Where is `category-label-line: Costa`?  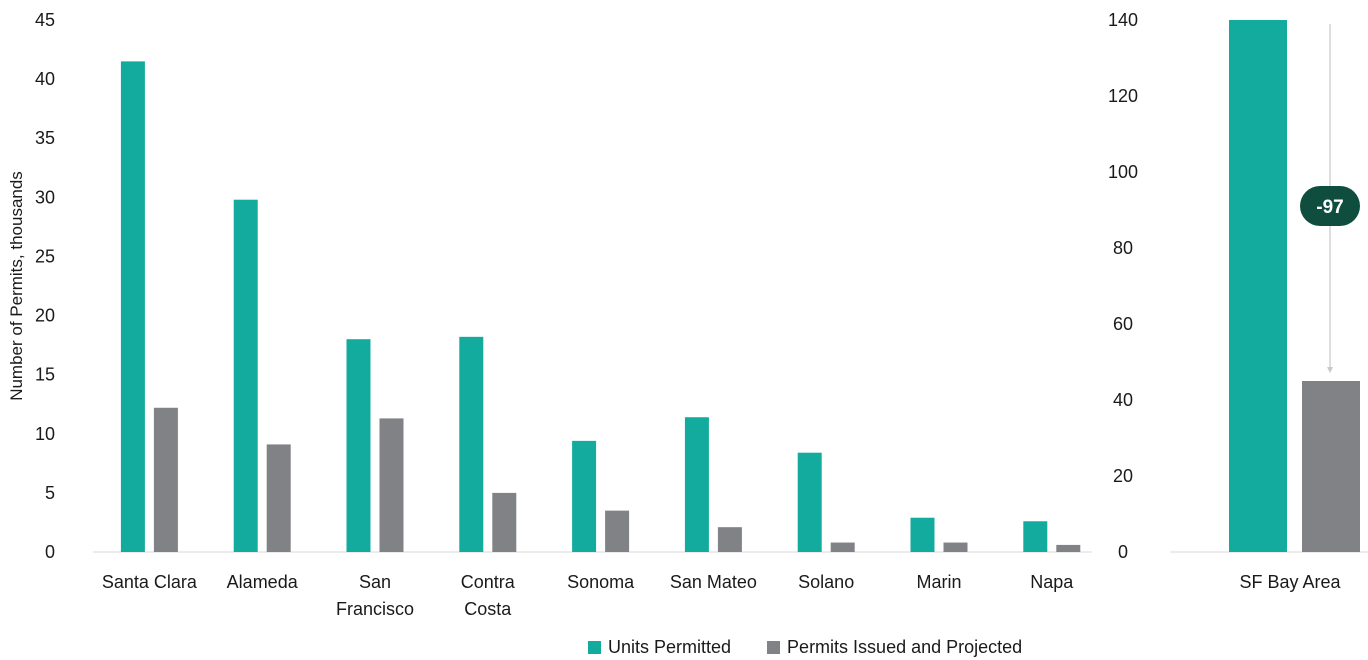
category-label-line: Costa is located at coordinates (488, 609).